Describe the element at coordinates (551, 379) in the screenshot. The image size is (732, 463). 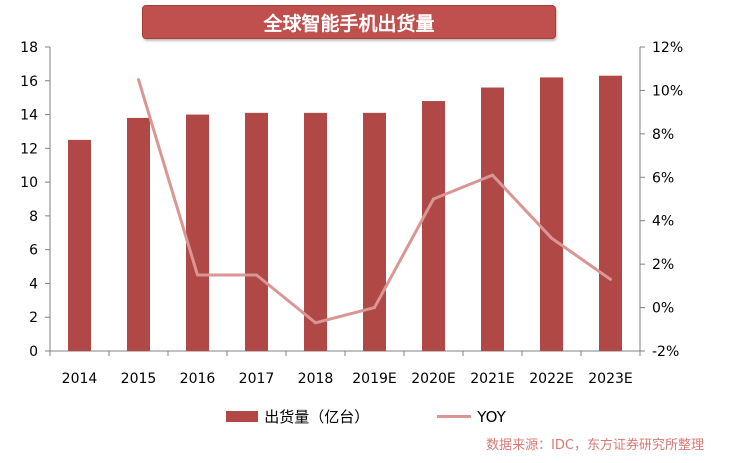
I see `x-tick-label: 2022E` at that location.